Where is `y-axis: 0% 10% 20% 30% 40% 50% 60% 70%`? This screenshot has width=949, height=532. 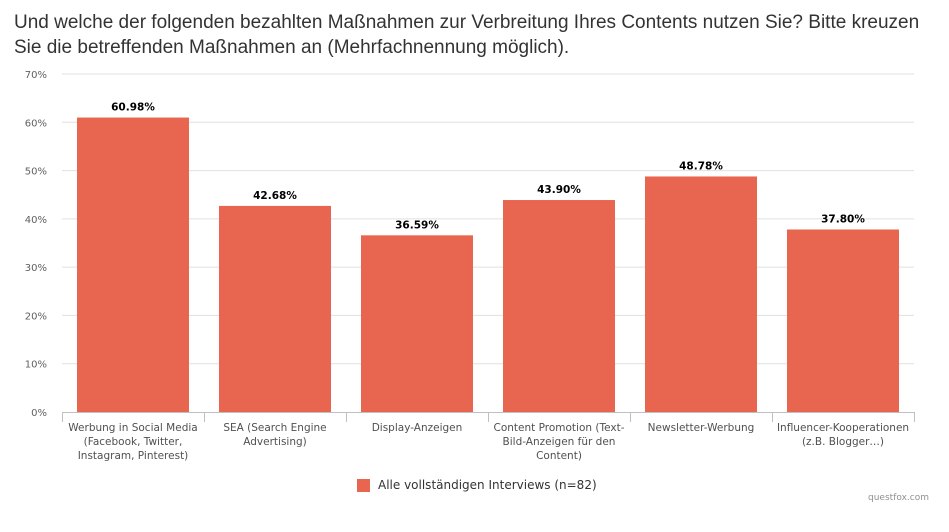 y-axis: 0% 10% 20% 30% 40% 50% 60% 70% is located at coordinates (36, 244).